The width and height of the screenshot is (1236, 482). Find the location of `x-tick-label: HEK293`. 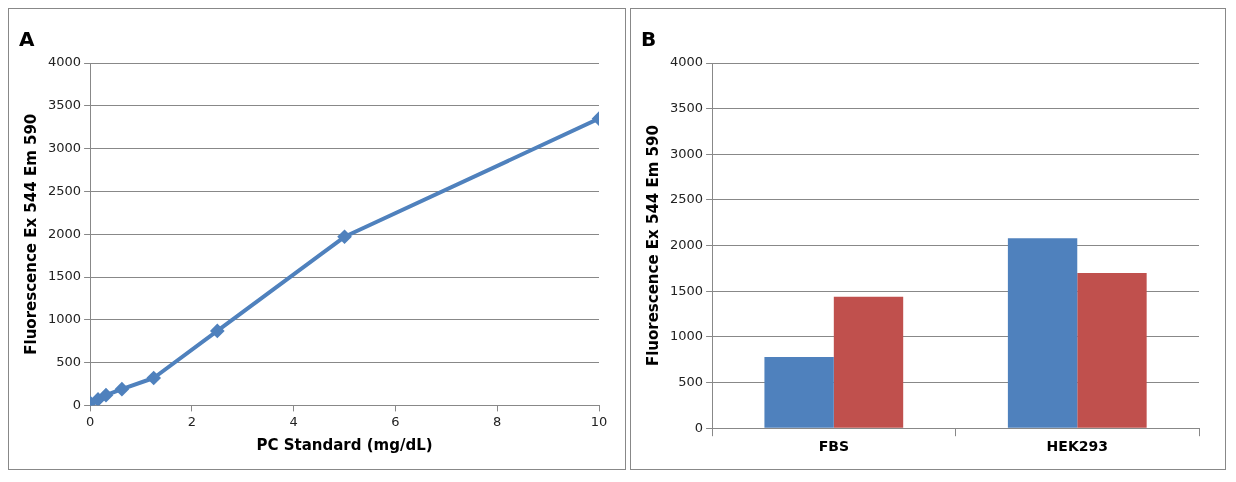

x-tick-label: HEK293 is located at coordinates (1077, 446).